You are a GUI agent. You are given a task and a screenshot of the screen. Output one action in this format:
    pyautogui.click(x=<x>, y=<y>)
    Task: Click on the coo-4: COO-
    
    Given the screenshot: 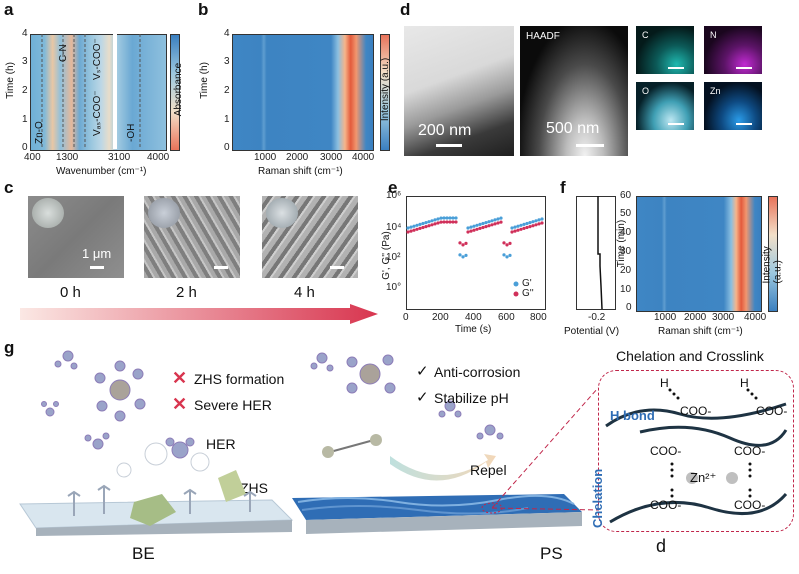 What is the action you would take?
    pyautogui.click(x=750, y=451)
    